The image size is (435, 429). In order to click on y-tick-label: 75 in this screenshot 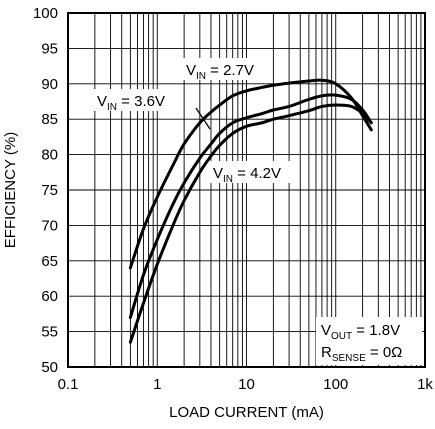, I will do `click(49, 190)`.